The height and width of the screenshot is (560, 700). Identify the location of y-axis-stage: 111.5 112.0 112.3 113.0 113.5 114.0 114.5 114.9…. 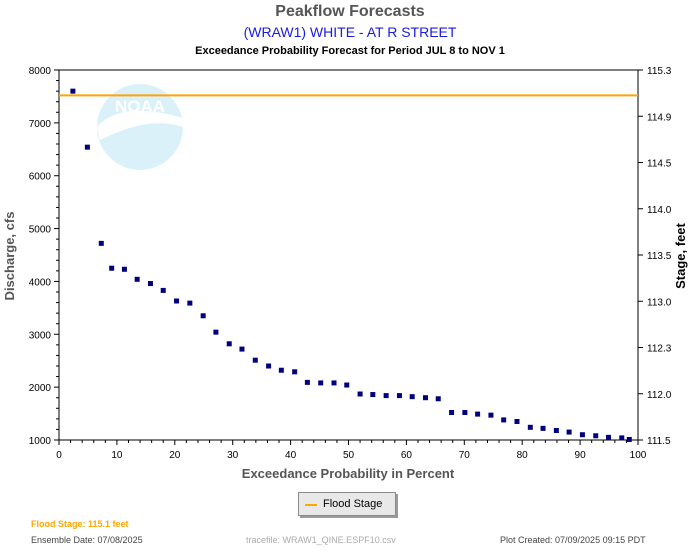
(655, 256).